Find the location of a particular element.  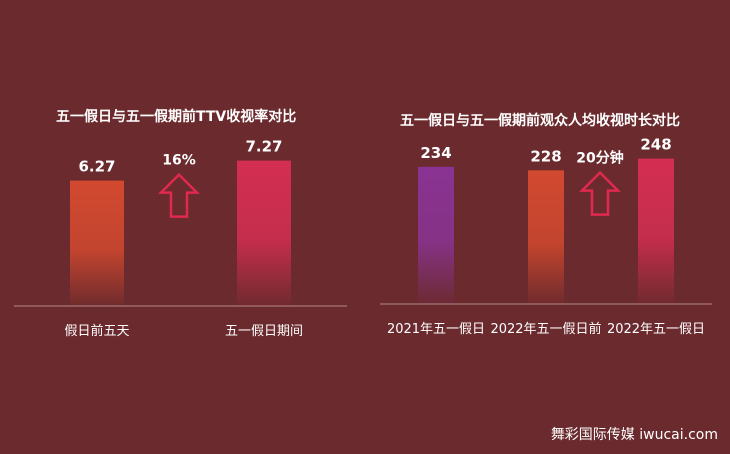

chart-2-category-label-3: 2022年五一假日 is located at coordinates (656, 329).